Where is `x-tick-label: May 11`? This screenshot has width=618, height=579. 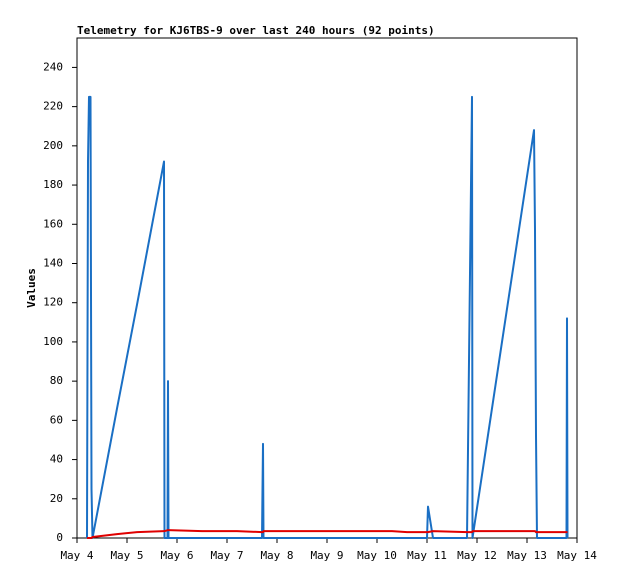
x-tick-label: May 11 is located at coordinates (427, 555).